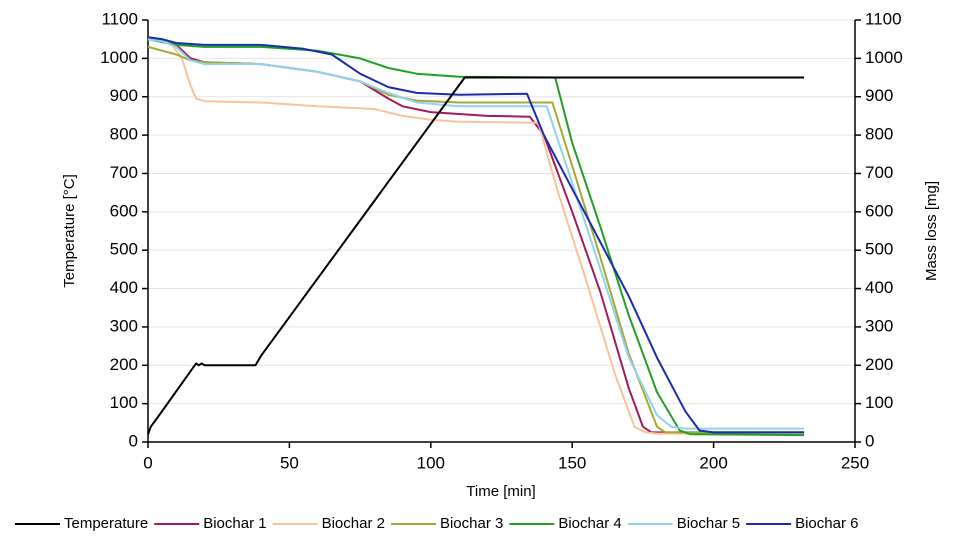 Image resolution: width=975 pixels, height=537 pixels. What do you see at coordinates (289, 462) in the screenshot?
I see `x-tick-label: 50` at bounding box center [289, 462].